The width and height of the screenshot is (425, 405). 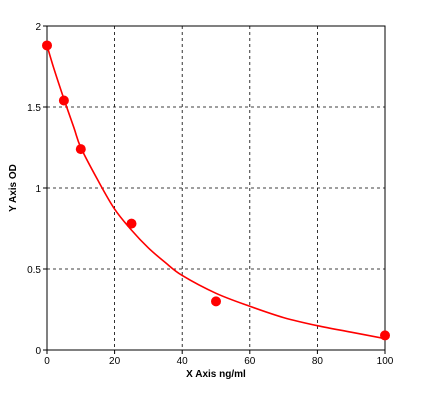 I want to click on y-axis-ticks: 0 0.5 1 1.5 2, so click(x=37, y=189).